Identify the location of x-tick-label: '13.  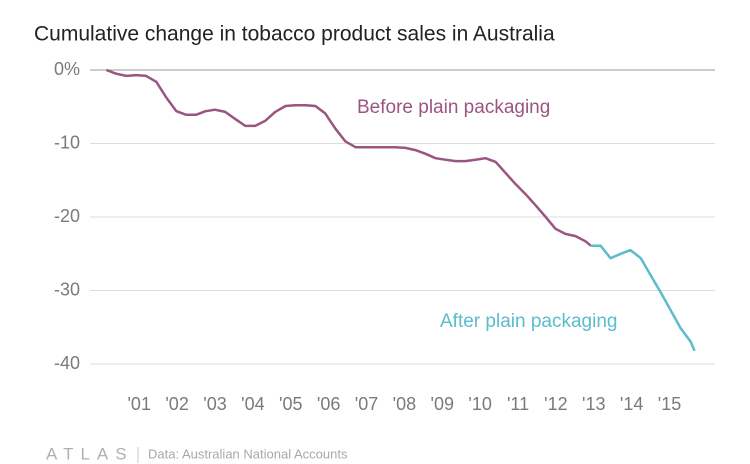
(593, 404).